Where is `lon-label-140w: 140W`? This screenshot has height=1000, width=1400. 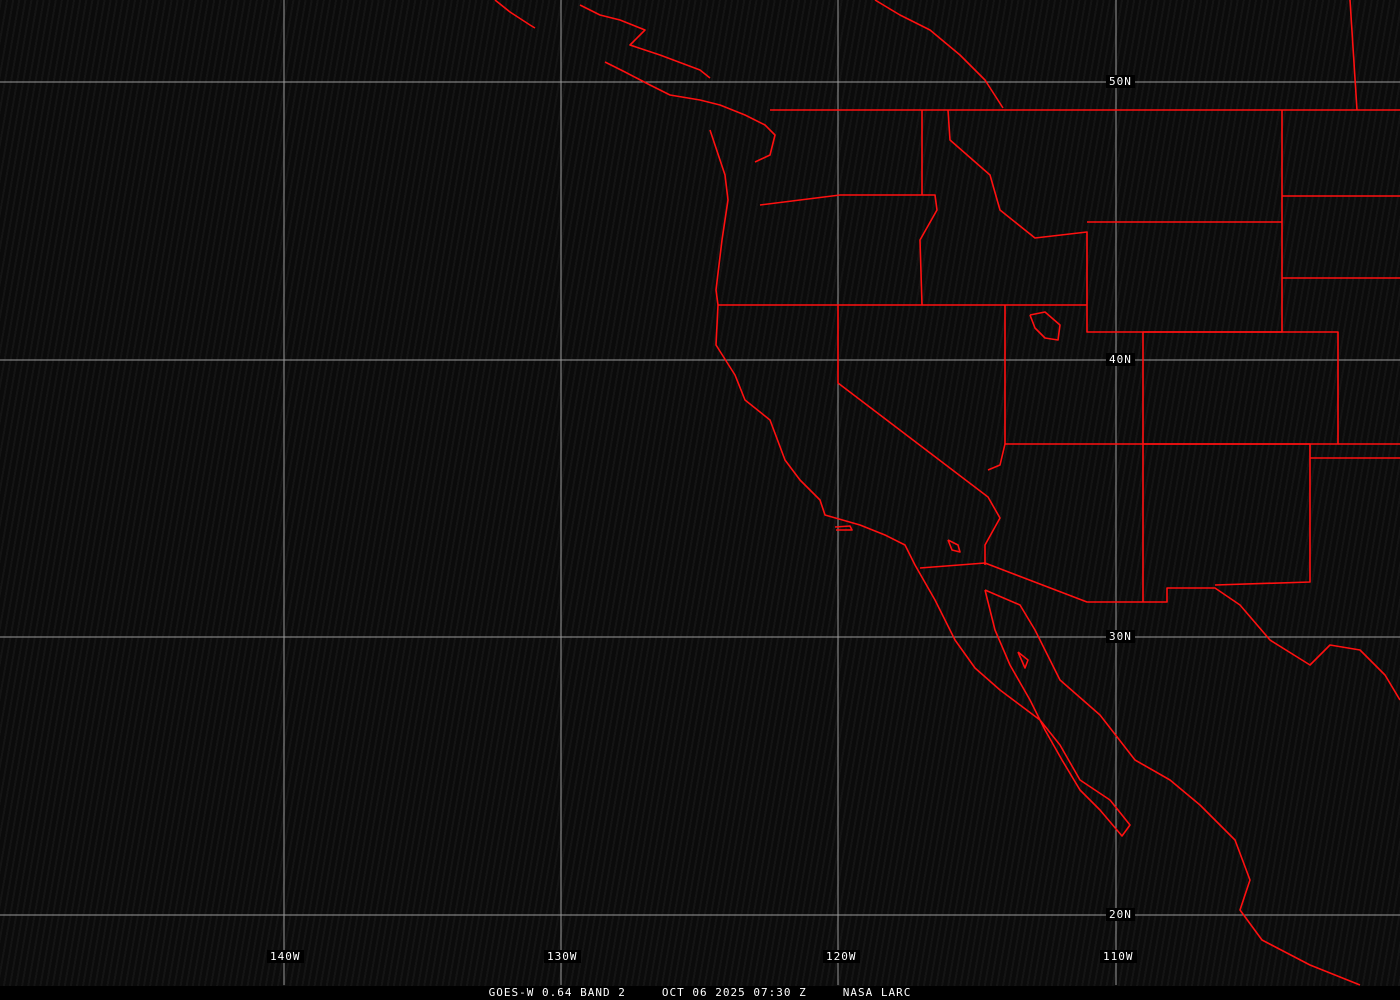
lon-label-140w: 140W is located at coordinates (285, 956).